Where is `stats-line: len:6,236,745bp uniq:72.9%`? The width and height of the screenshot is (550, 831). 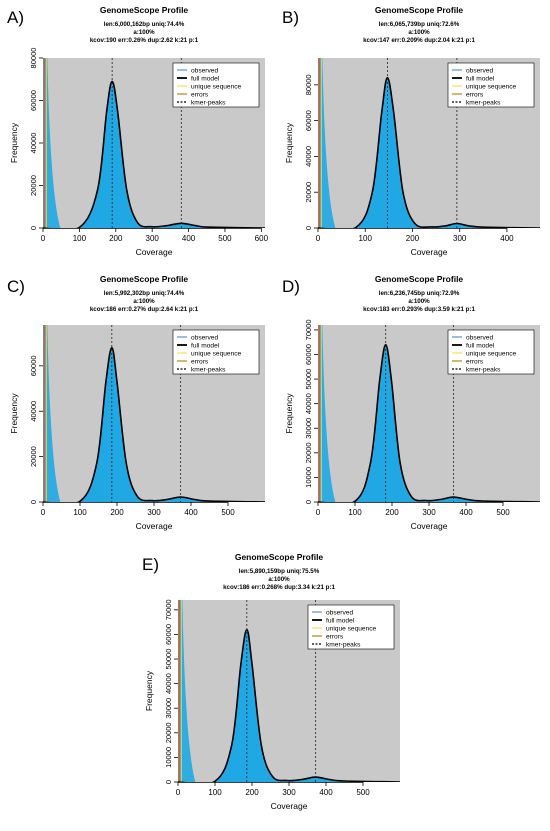
stats-line: len:6,236,745bp uniq:72.9% is located at coordinates (419, 293).